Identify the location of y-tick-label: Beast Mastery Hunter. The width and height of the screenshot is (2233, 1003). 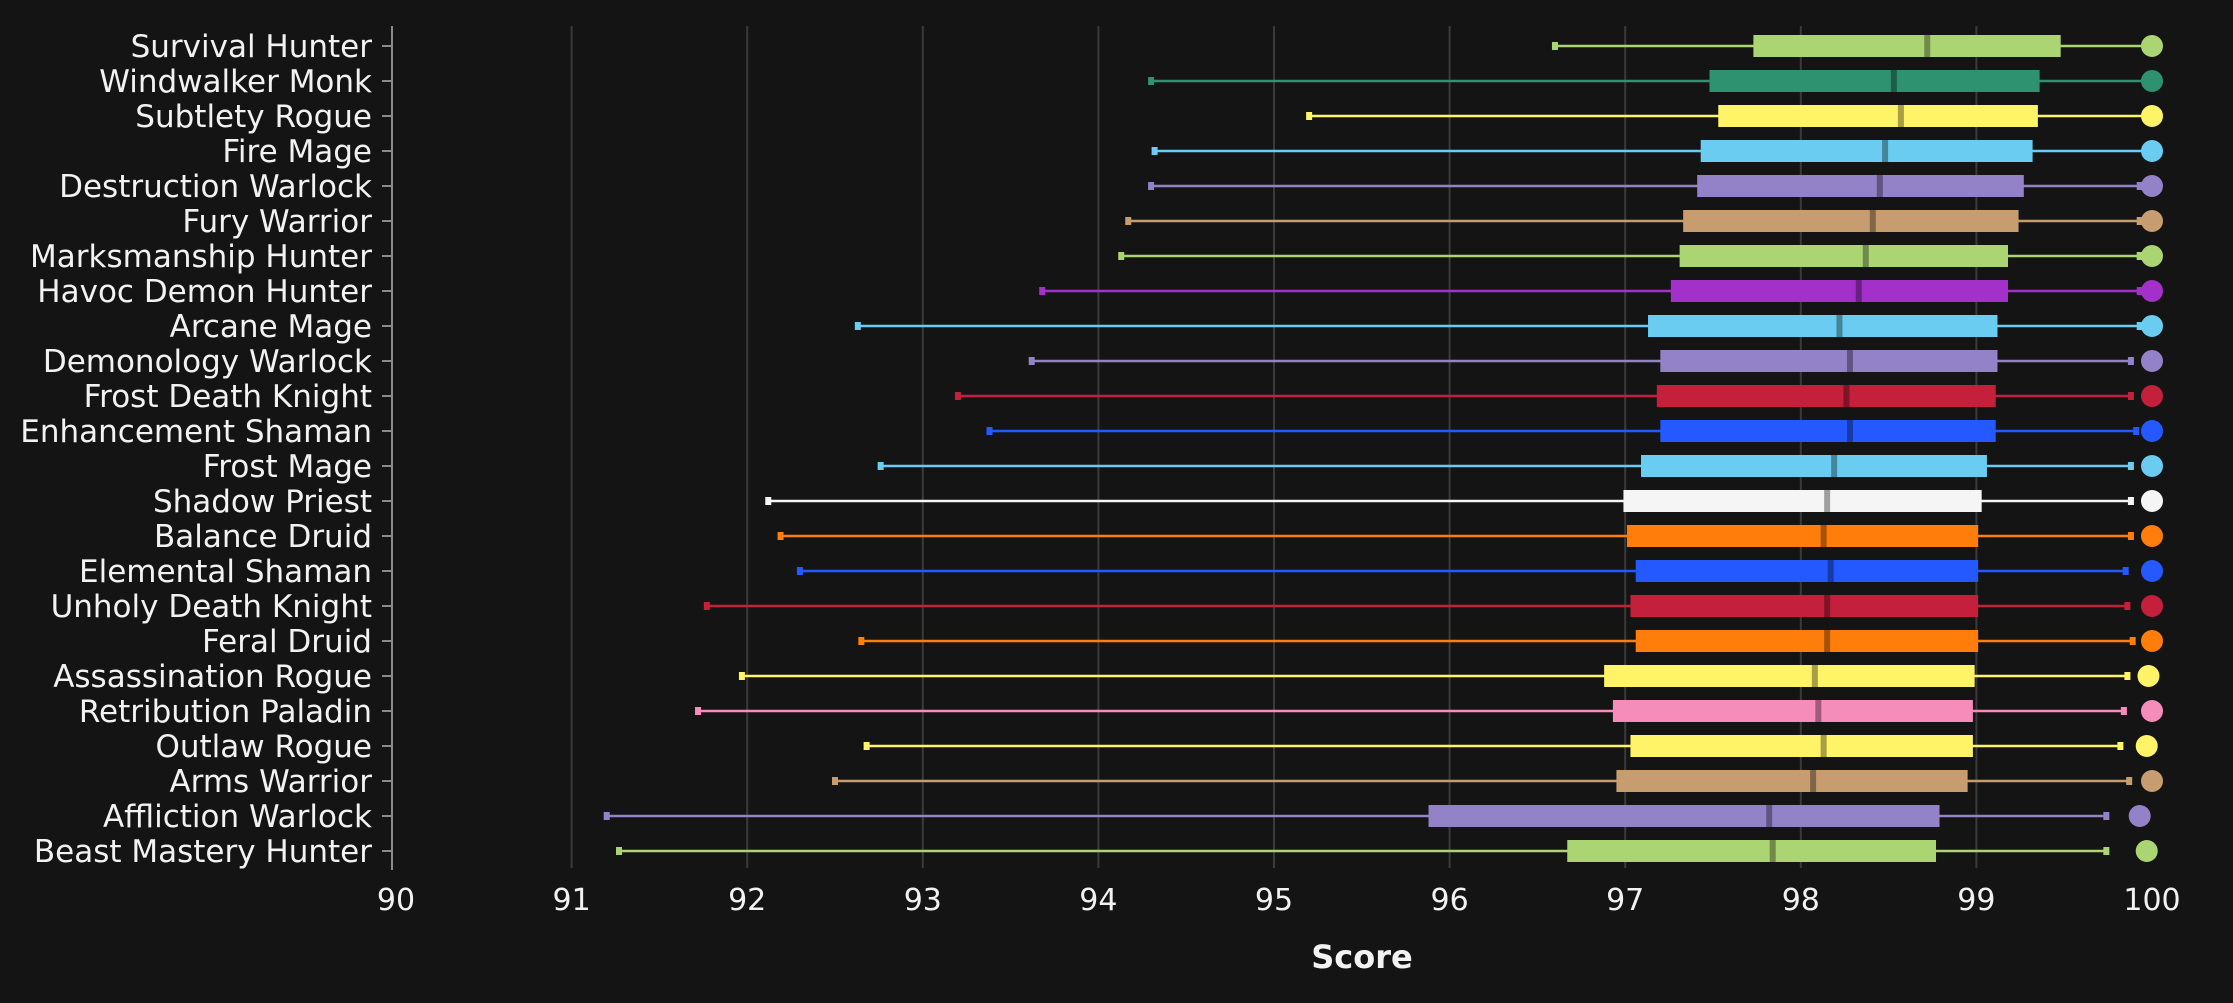
(203, 852).